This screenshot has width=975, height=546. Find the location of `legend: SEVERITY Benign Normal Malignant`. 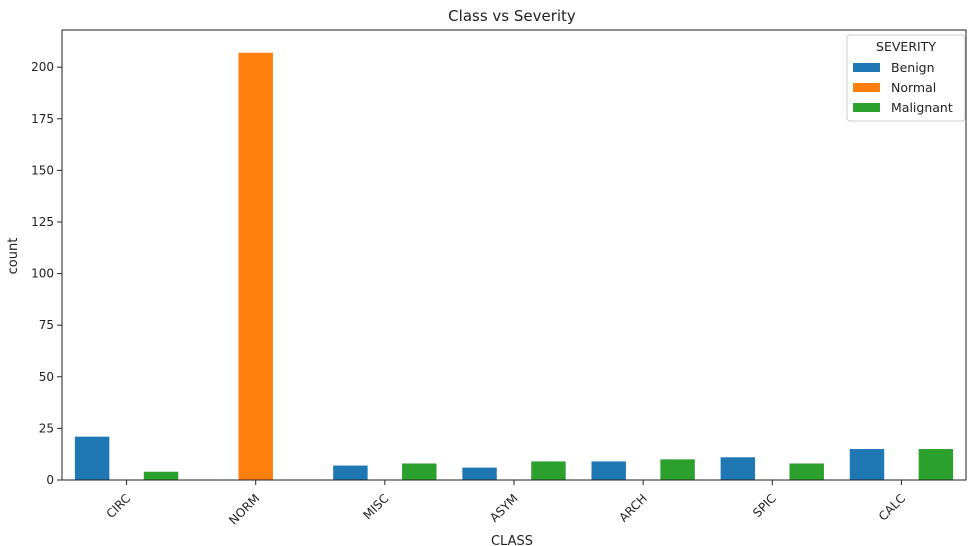

legend: SEVERITY Benign Normal Malignant is located at coordinates (906, 78).